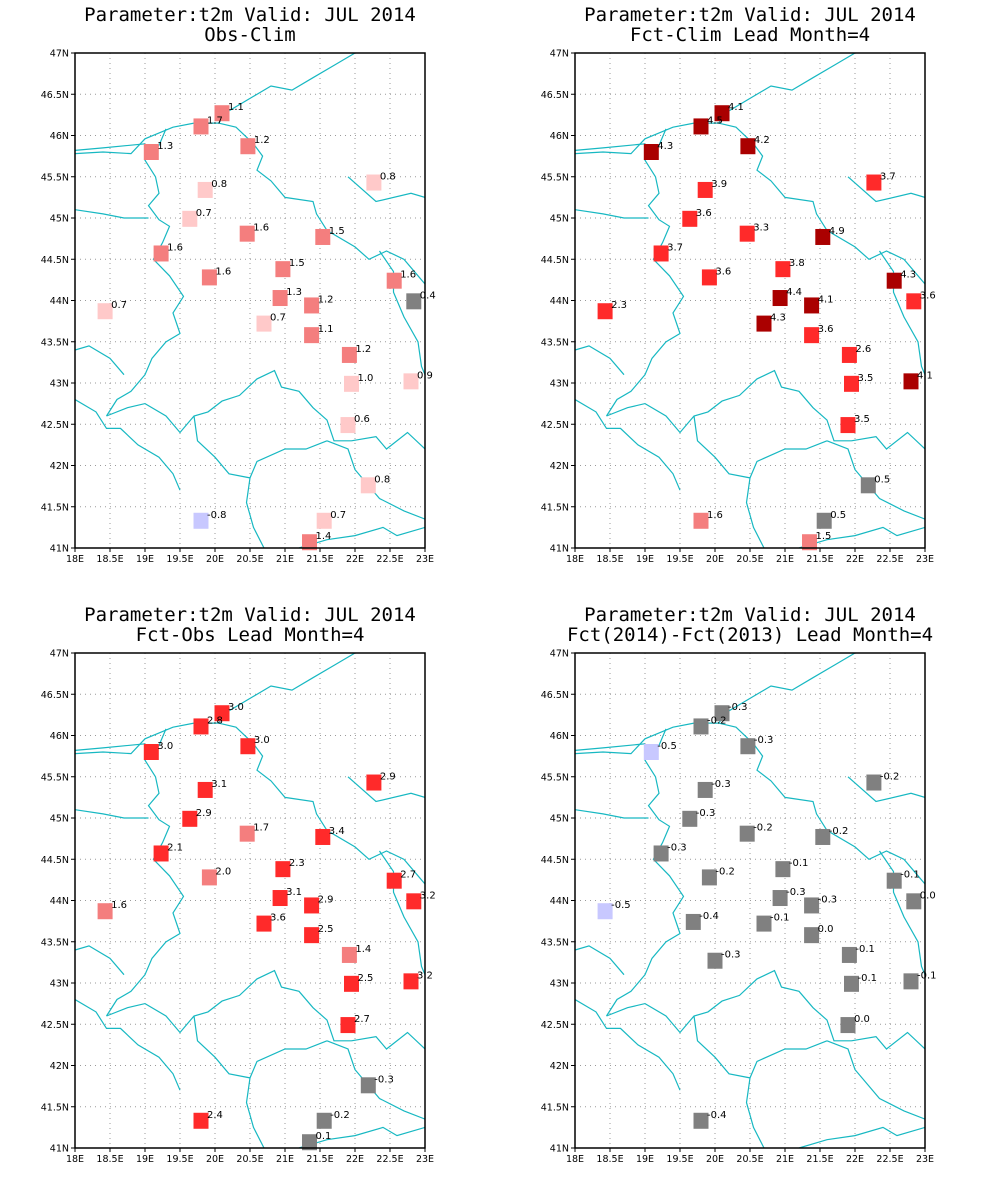 The width and height of the screenshot is (1000, 1204). Describe the element at coordinates (559, 54) in the screenshot. I see `y-tick-label: 47N` at that location.